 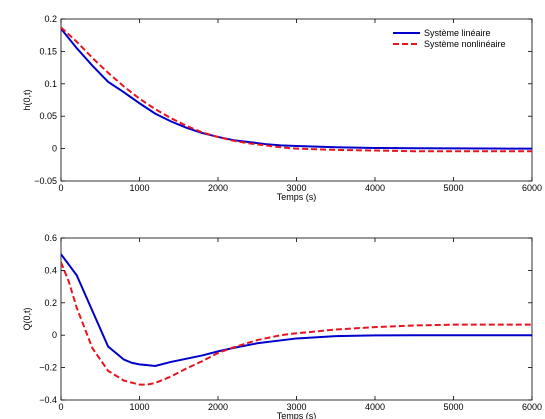 I want to click on y-axis-label: Q(0,t), so click(x=27, y=318).